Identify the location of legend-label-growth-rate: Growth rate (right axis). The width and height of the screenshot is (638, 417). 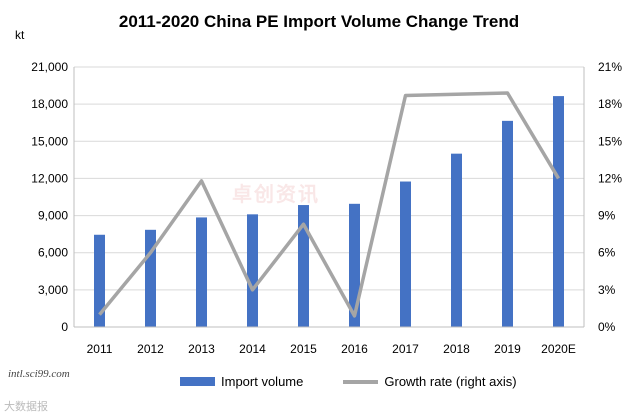
(450, 381).